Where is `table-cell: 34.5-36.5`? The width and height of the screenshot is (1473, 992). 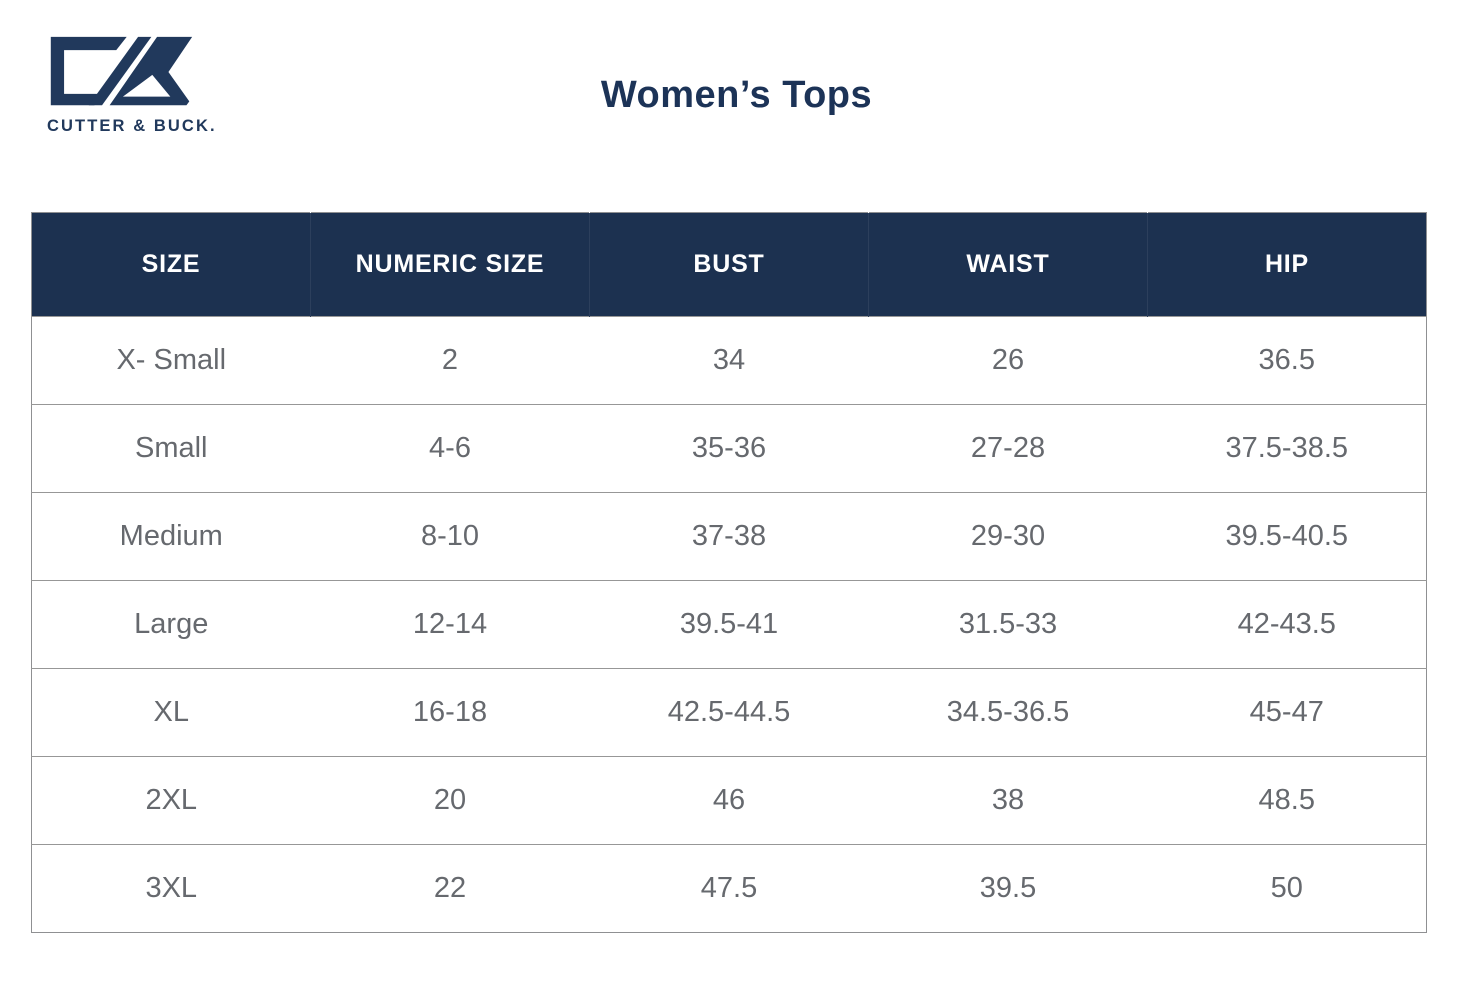 table-cell: 34.5-36.5 is located at coordinates (1008, 712).